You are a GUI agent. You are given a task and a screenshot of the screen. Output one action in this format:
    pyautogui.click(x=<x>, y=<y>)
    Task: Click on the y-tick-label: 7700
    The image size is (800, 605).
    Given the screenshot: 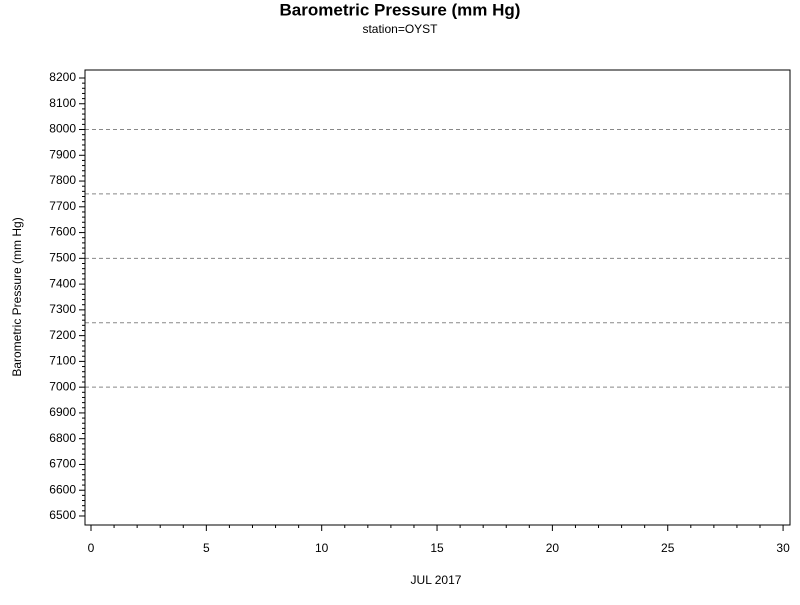 What is the action you would take?
    pyautogui.click(x=62, y=206)
    